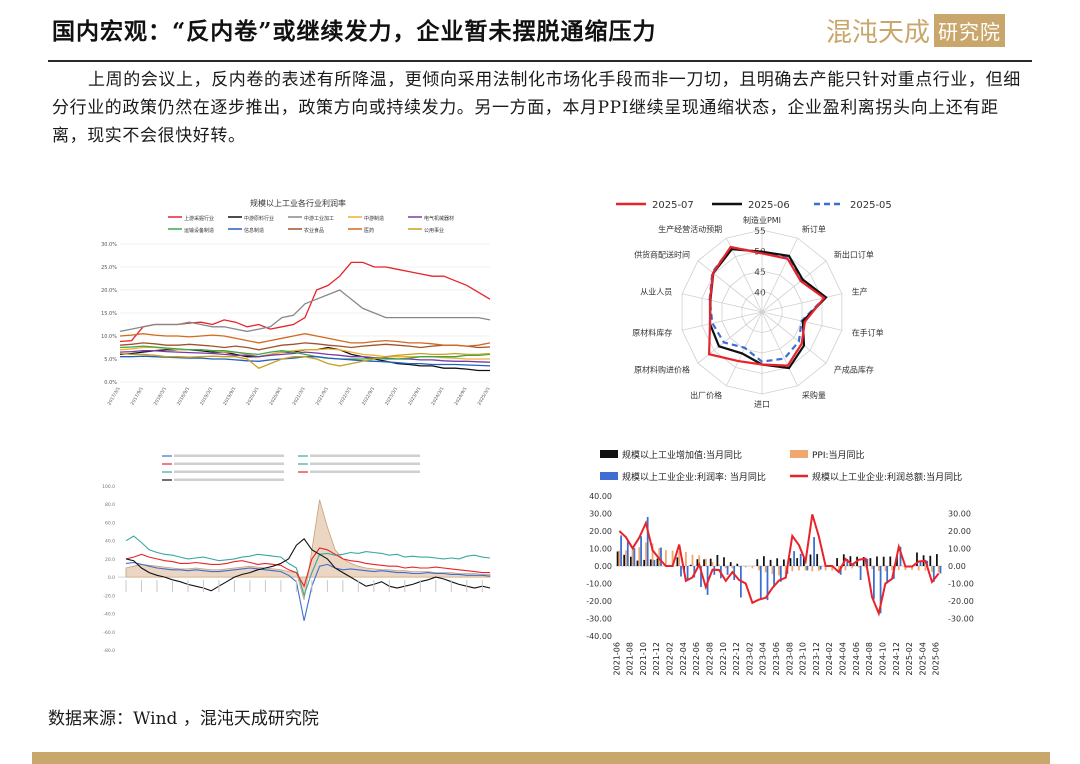  I want to click on radar-axis-label: 生产, so click(860, 292).